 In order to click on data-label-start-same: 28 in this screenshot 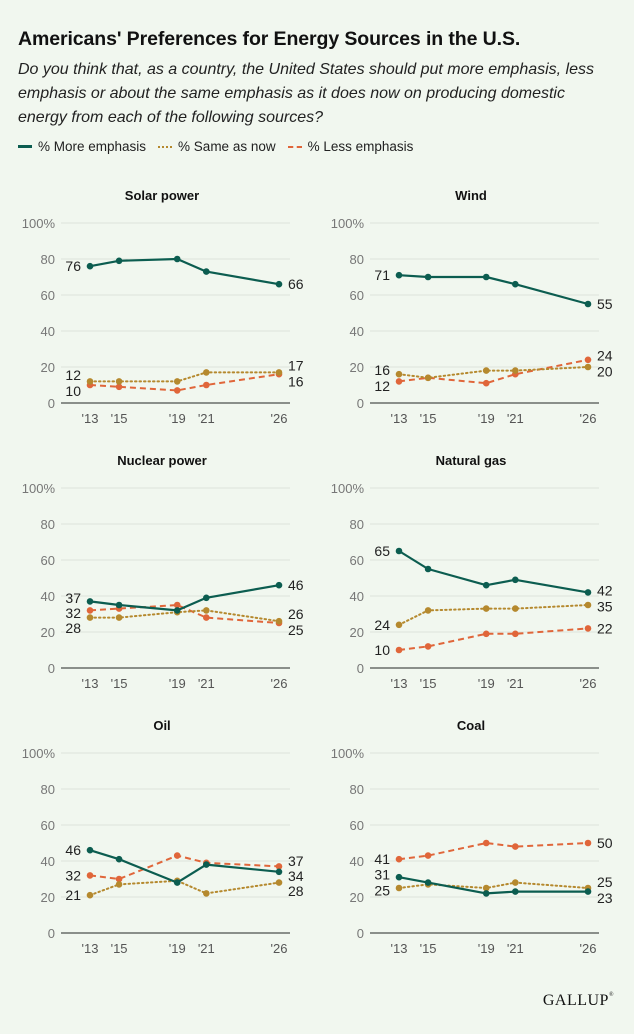, I will do `click(73, 628)`.